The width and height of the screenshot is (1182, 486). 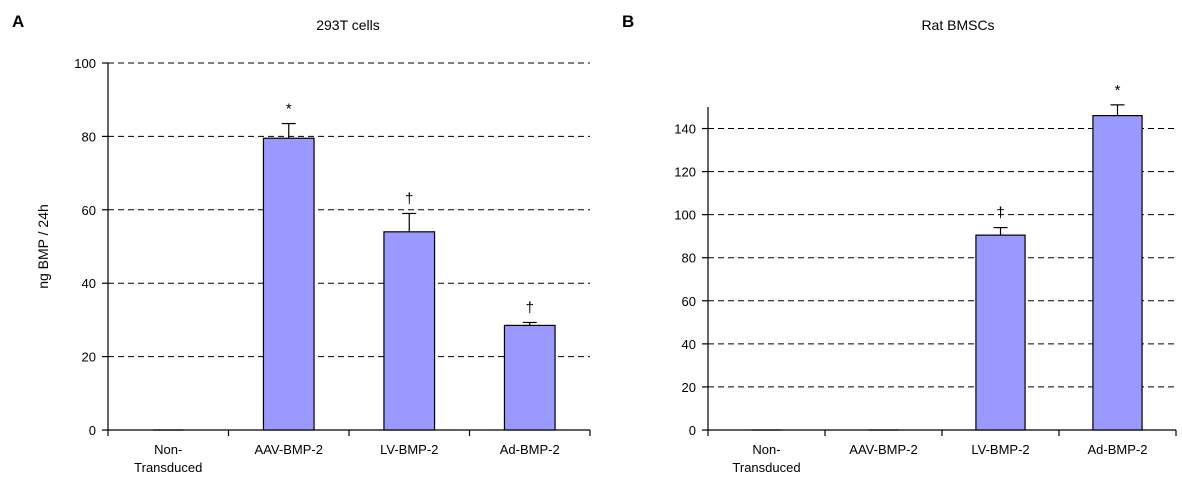 I want to click on y-tick-label: 120, so click(x=685, y=172).